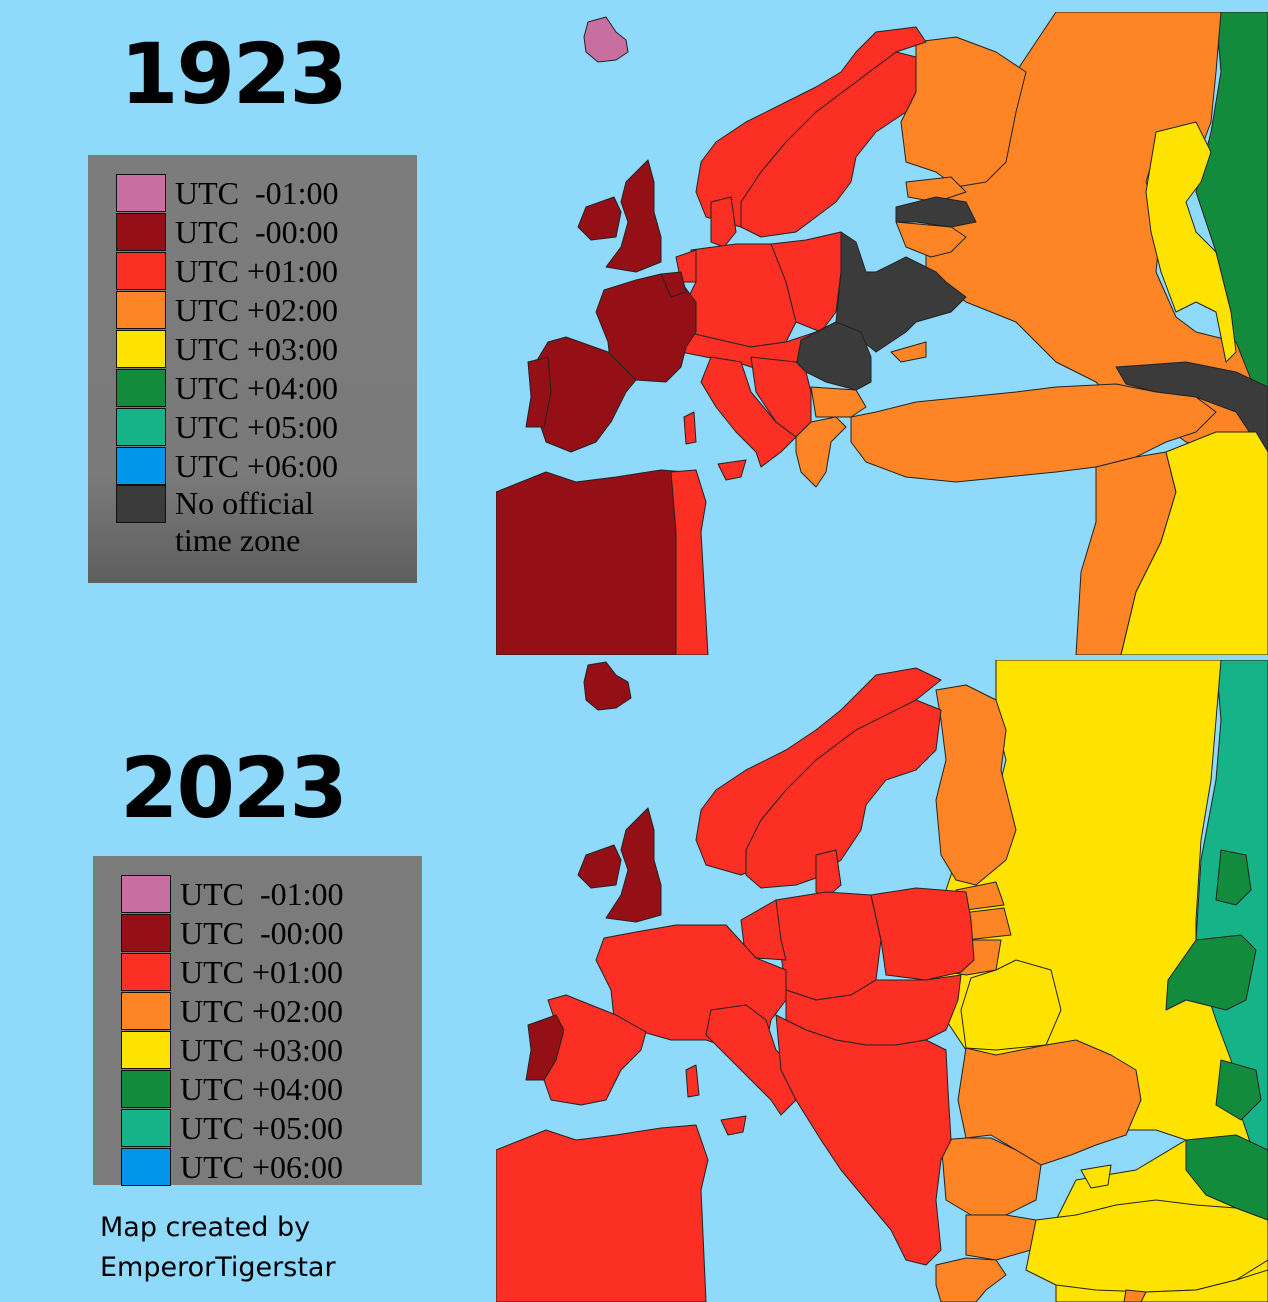  I want to click on legend-item: UTC -00:00, so click(227, 231).